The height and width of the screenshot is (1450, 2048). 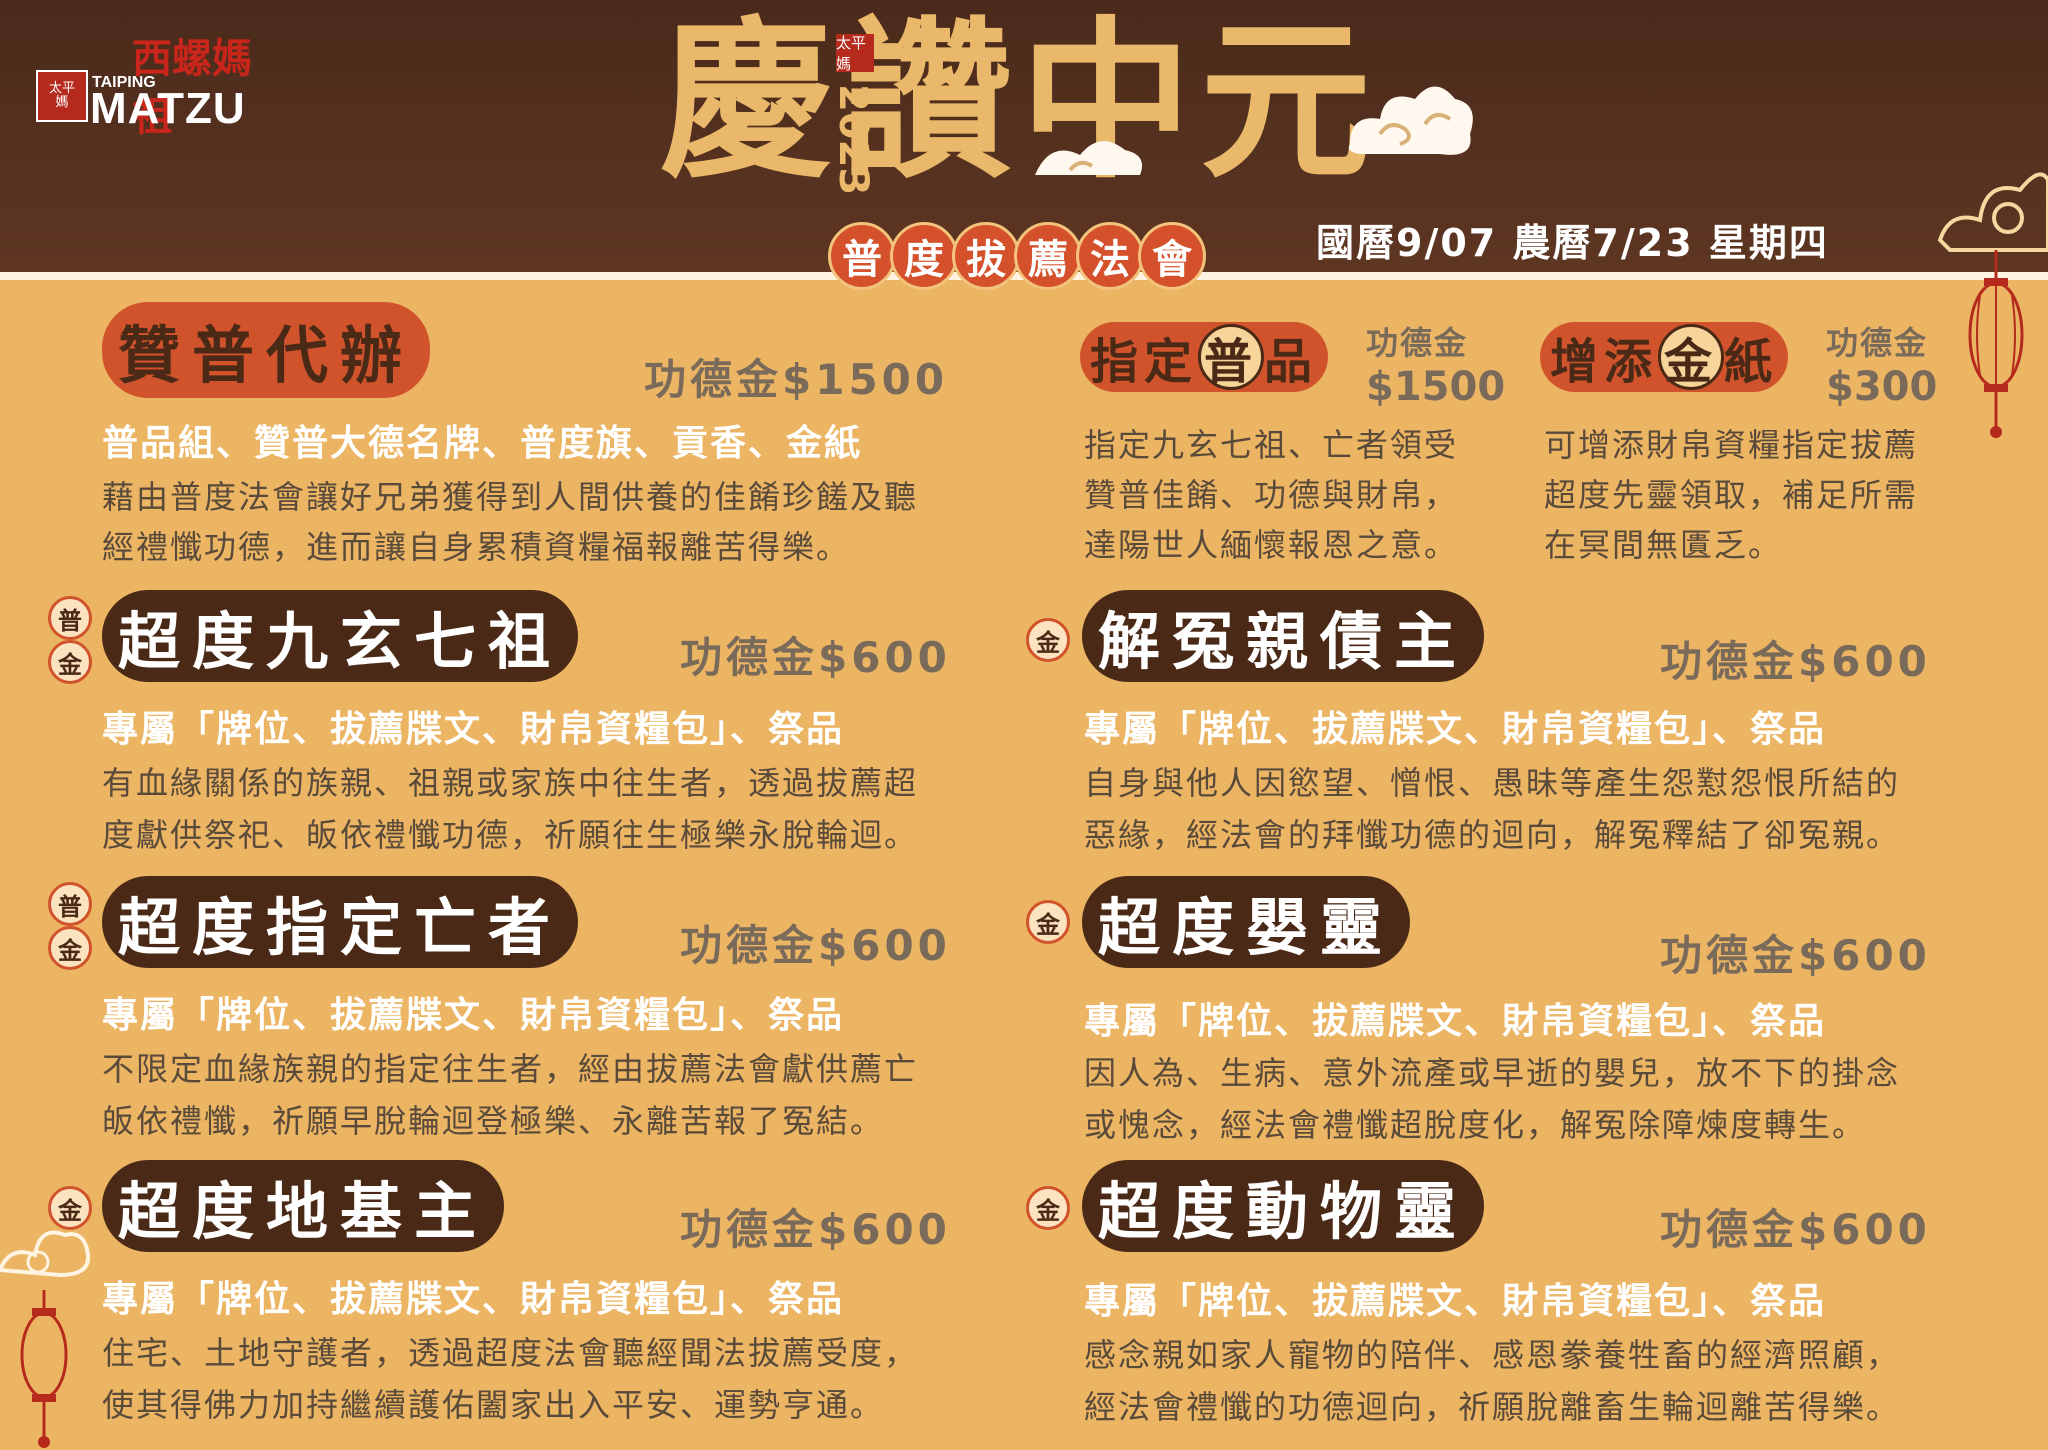 I want to click on subtitle-char: 普, so click(x=862, y=256).